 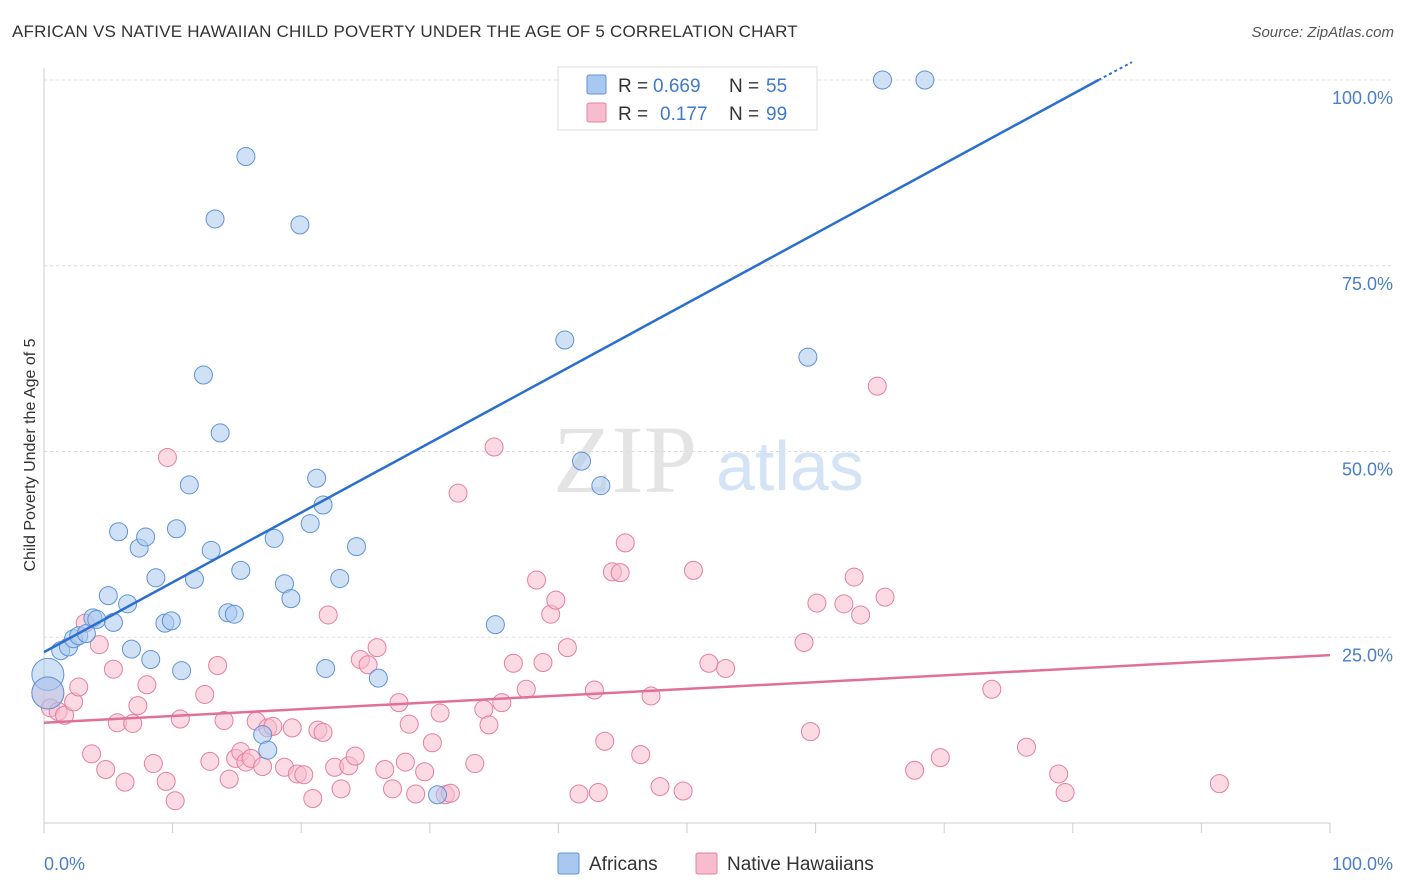 I want to click on watermark-atlas: atlas, so click(x=790, y=466).